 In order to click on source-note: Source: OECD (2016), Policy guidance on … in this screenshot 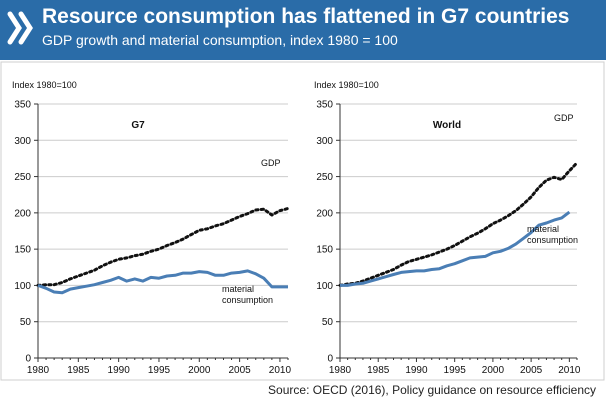, I will do `click(432, 390)`.